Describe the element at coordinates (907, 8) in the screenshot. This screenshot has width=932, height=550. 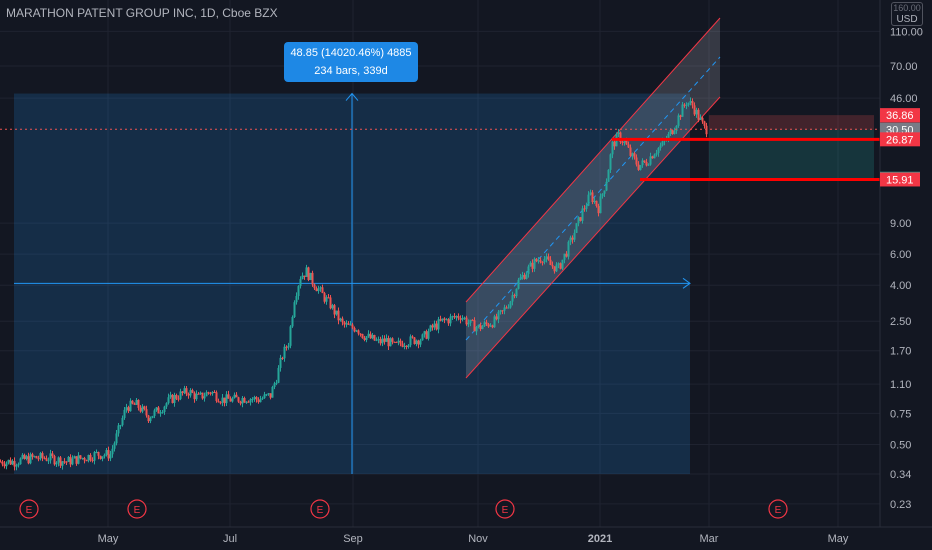
I see `currency-top-value: 160.00` at that location.